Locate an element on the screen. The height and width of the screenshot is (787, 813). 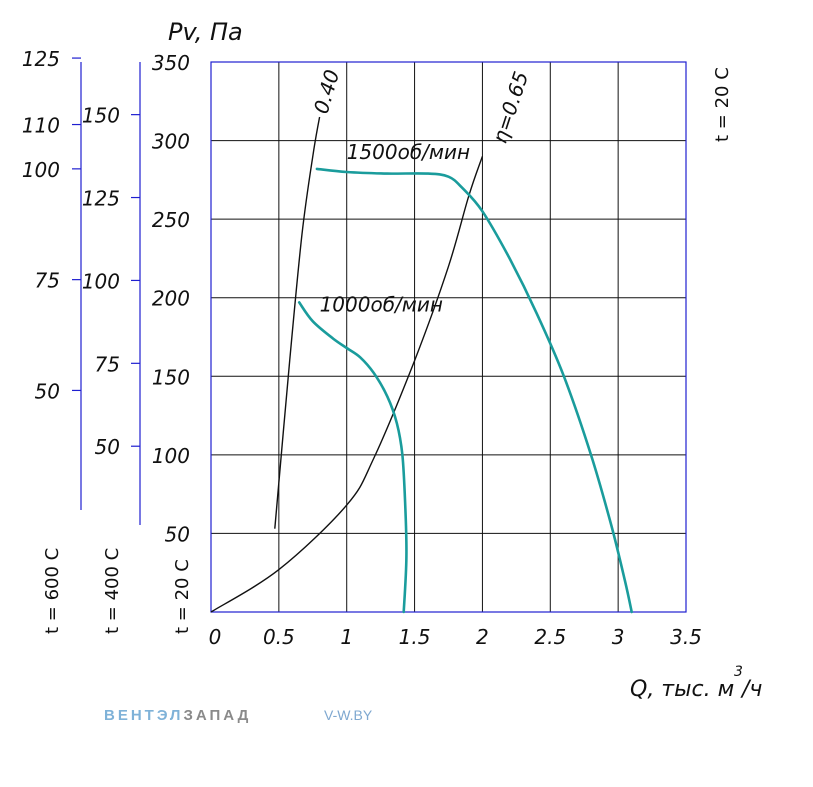
x-axis-title-main: Q, тыс. м is located at coordinates (682, 689).